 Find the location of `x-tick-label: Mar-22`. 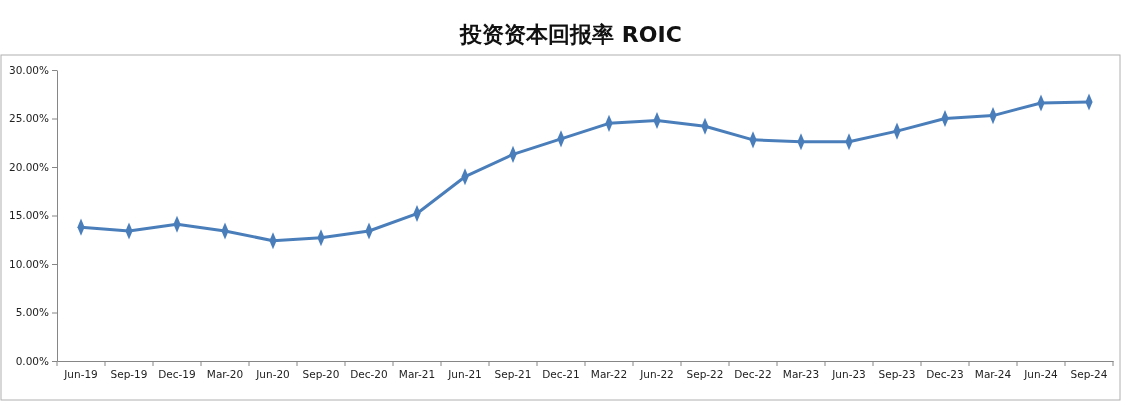

x-tick-label: Mar-22 is located at coordinates (609, 373).